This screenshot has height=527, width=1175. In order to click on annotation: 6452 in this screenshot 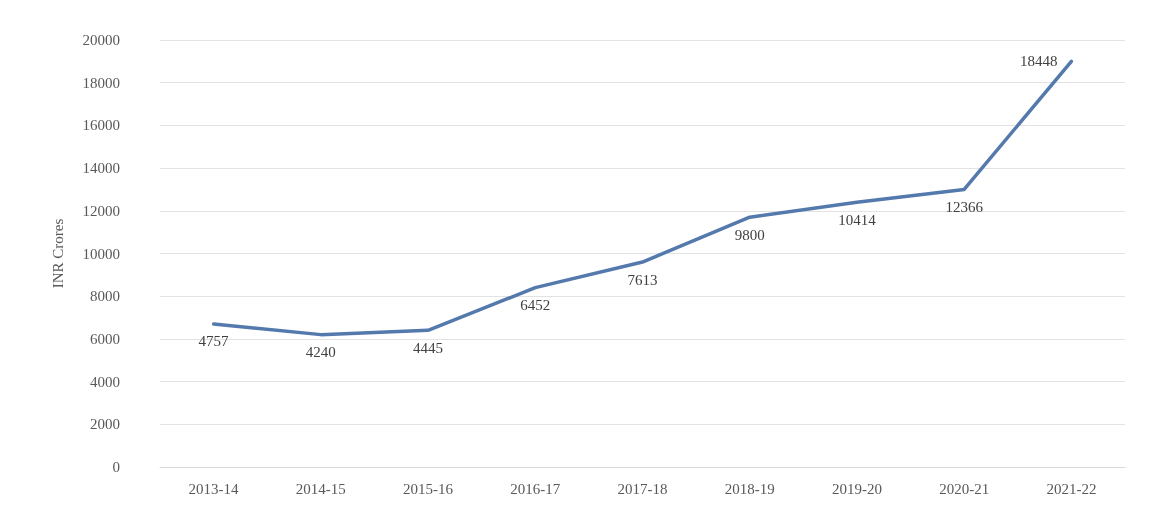, I will do `click(535, 305)`.